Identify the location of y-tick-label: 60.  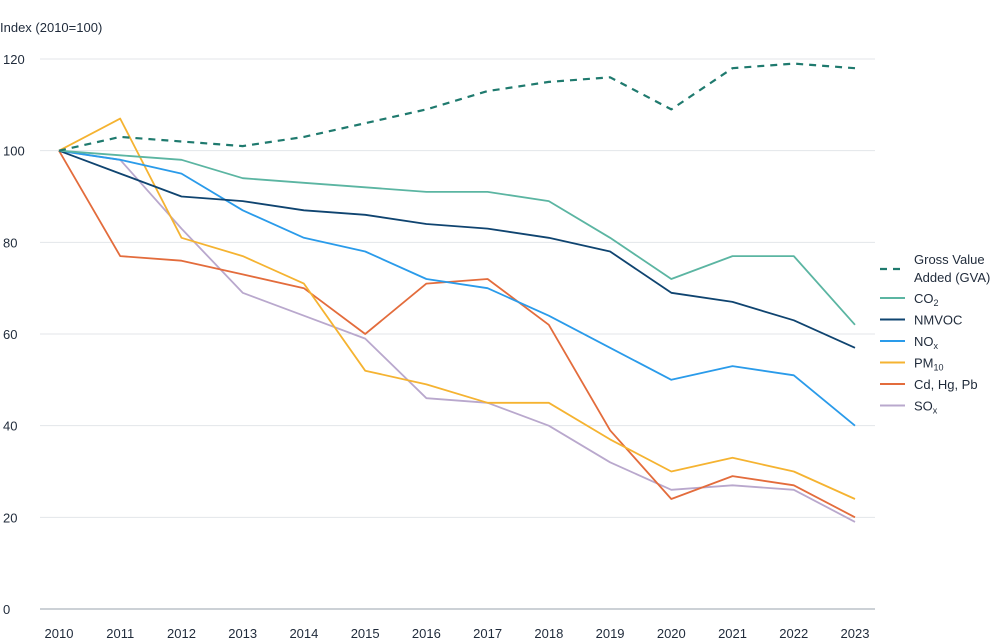
(10, 334).